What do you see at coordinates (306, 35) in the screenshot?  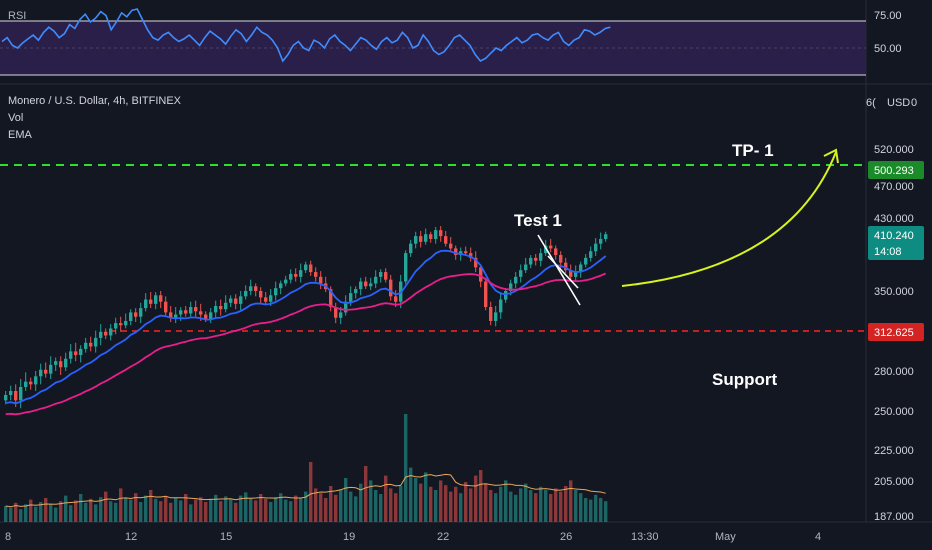 I see `rsi-line` at bounding box center [306, 35].